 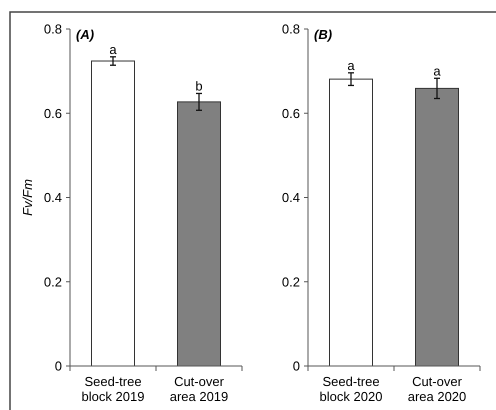 I want to click on chart-title: (A), so click(x=85, y=34).